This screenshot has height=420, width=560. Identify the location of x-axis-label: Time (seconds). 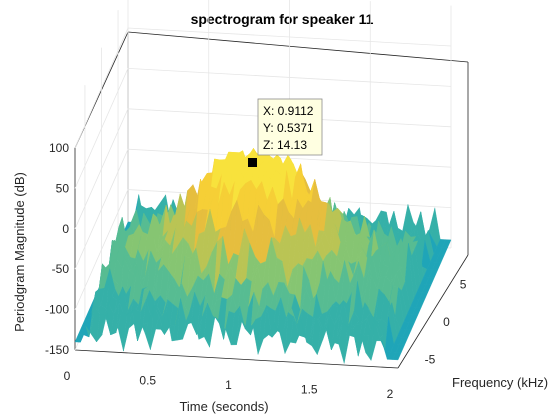
(223, 406).